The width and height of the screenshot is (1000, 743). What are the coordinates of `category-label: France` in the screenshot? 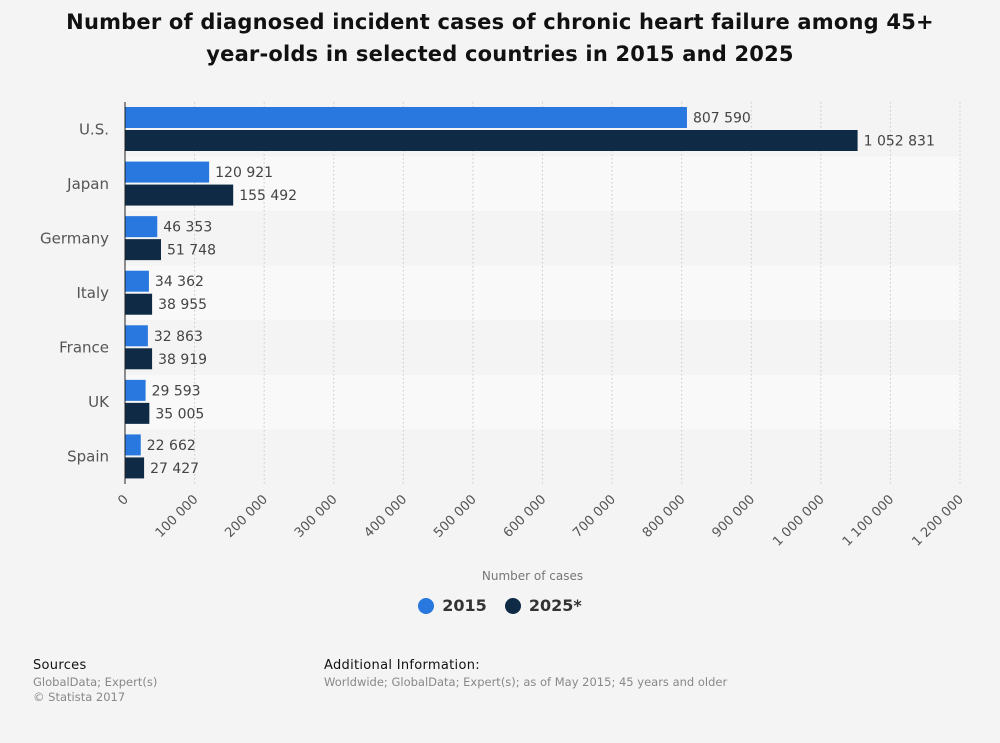 It's located at (84, 348).